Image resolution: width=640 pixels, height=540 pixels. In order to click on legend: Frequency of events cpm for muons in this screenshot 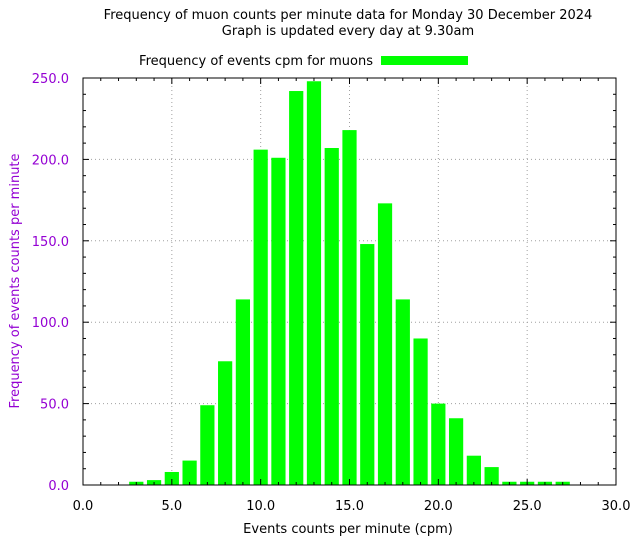, I will do `click(303, 61)`.